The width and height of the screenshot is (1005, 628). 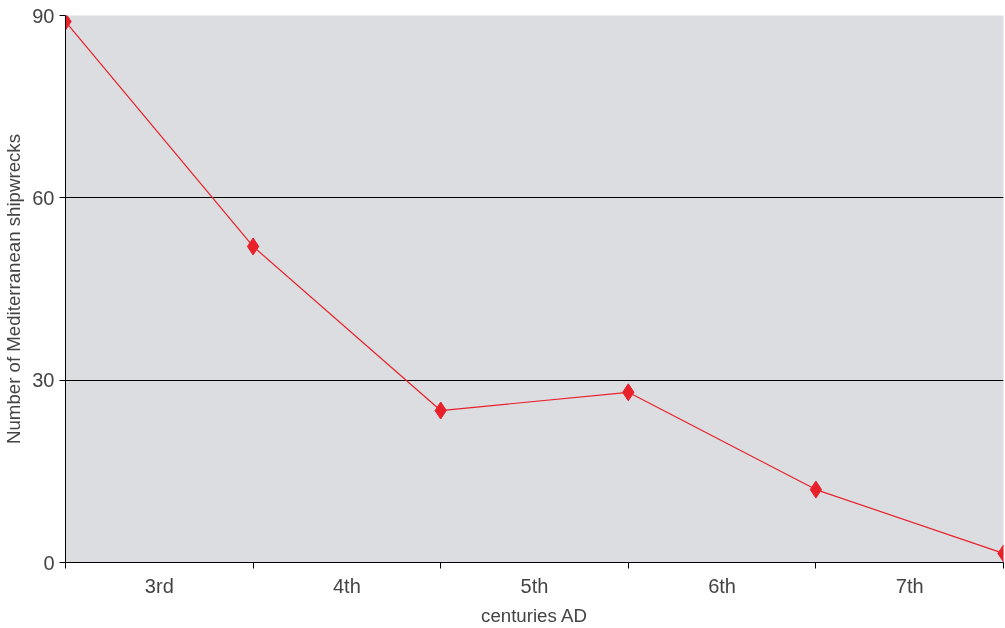 I want to click on y-tick-label: 30, so click(x=43, y=380).